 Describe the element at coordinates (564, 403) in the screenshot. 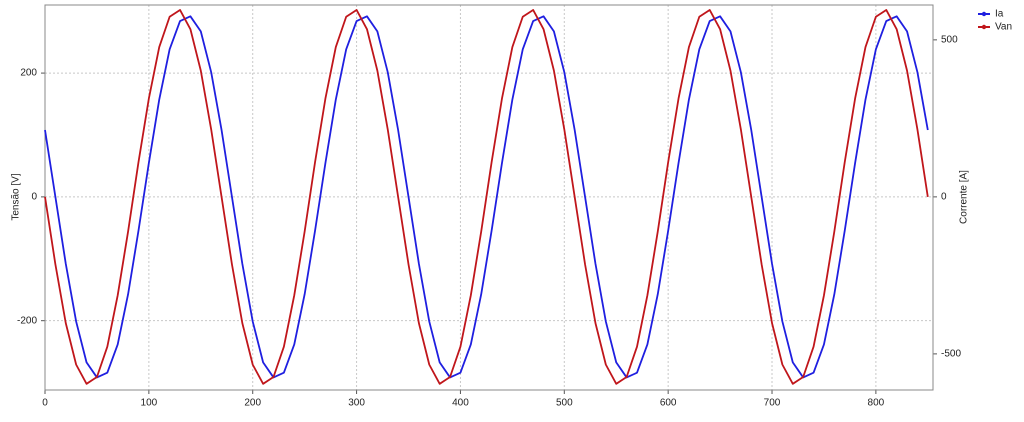

I see `x-tick-label: 500` at that location.